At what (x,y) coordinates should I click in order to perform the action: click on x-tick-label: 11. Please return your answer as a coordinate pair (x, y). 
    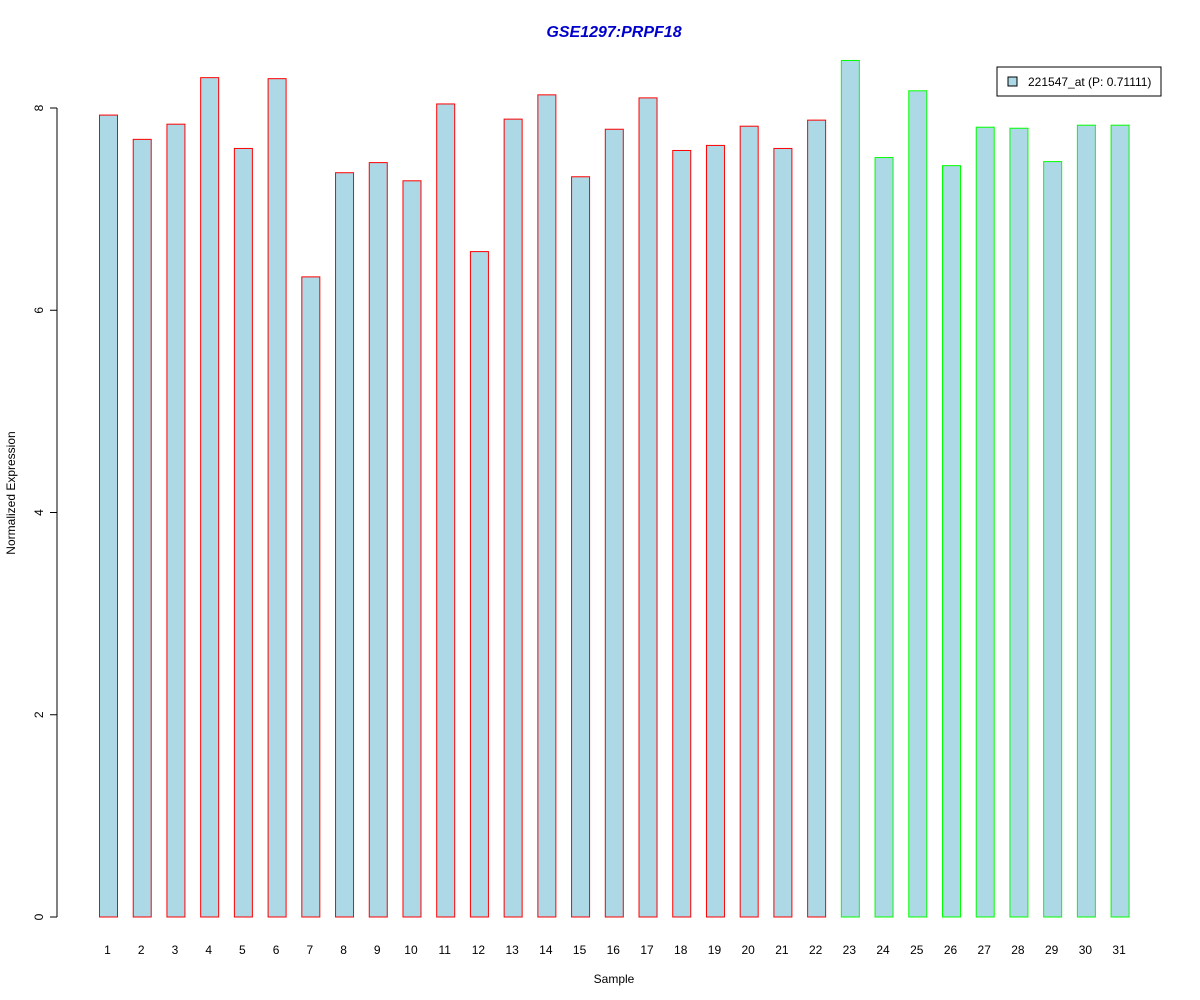
    Looking at the image, I should click on (444, 950).